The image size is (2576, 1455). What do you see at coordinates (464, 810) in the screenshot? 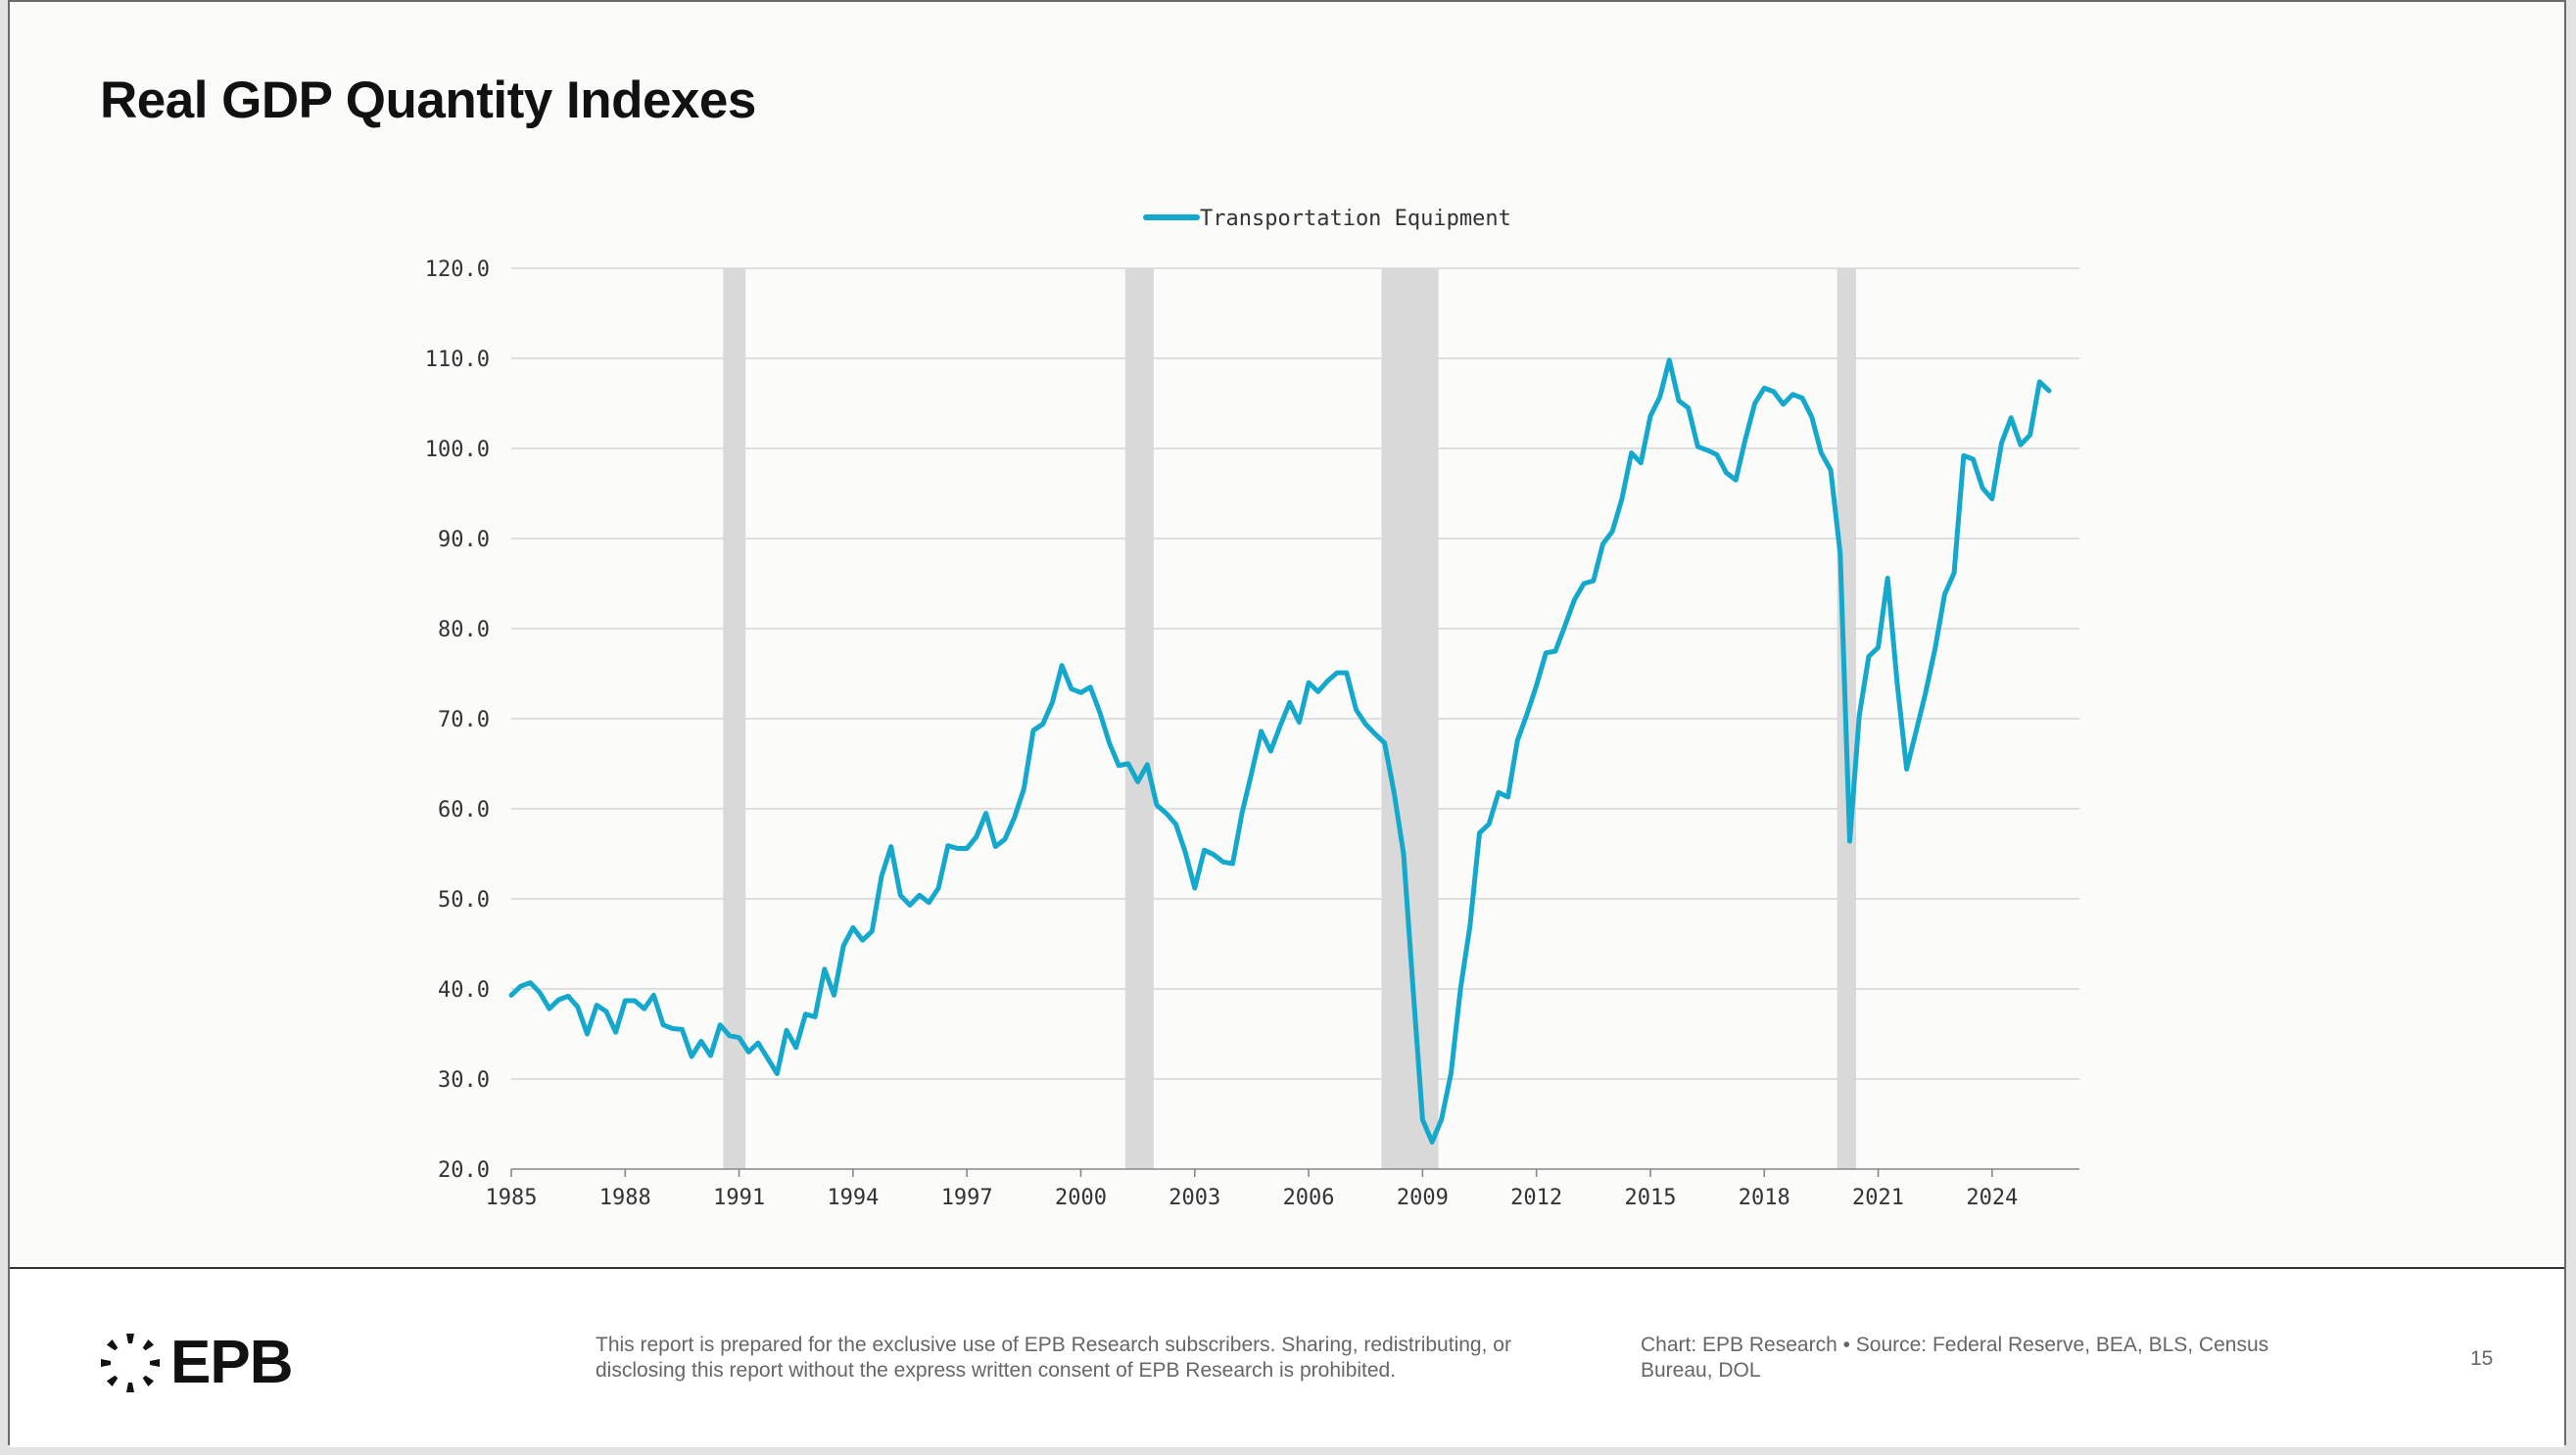
I see `y-tick-label: 60.0` at bounding box center [464, 810].